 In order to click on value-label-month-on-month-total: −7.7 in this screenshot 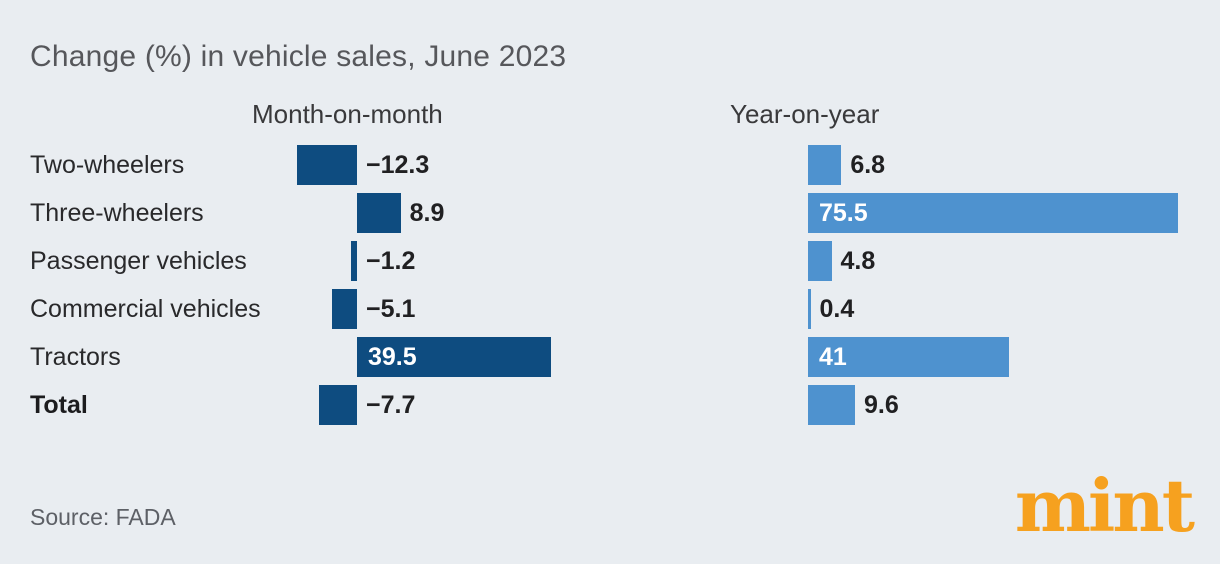, I will do `click(391, 405)`.